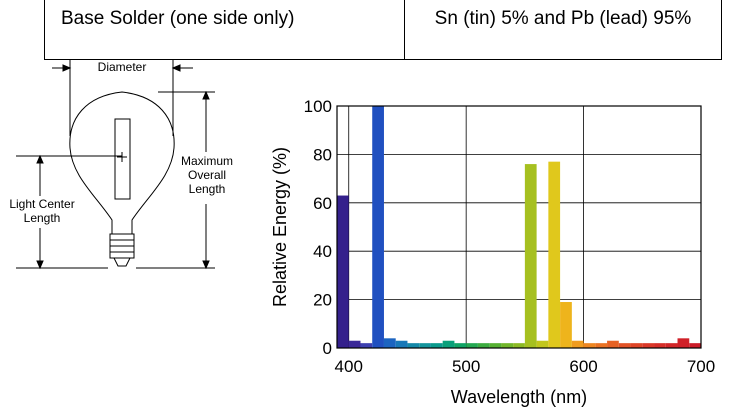  I want to click on diameter-label: Diameter, so click(122, 67).